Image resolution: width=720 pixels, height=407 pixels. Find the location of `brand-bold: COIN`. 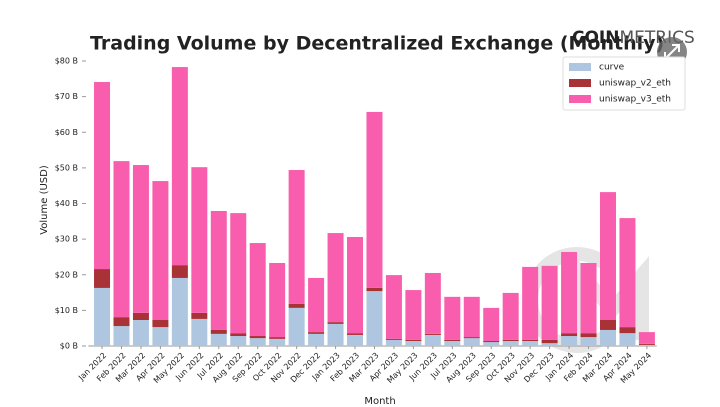

brand-bold: COIN is located at coordinates (595, 38).